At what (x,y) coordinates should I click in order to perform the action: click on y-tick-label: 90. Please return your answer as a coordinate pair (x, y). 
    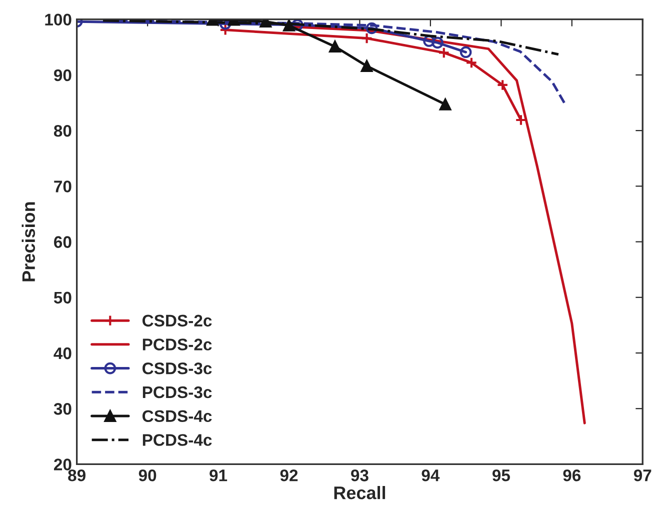
    Looking at the image, I should click on (63, 75).